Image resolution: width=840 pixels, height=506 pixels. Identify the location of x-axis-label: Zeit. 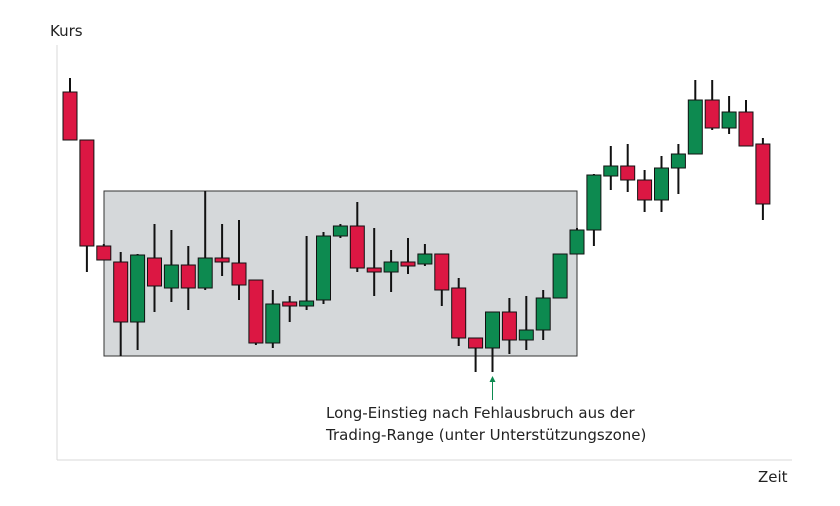
(773, 477).